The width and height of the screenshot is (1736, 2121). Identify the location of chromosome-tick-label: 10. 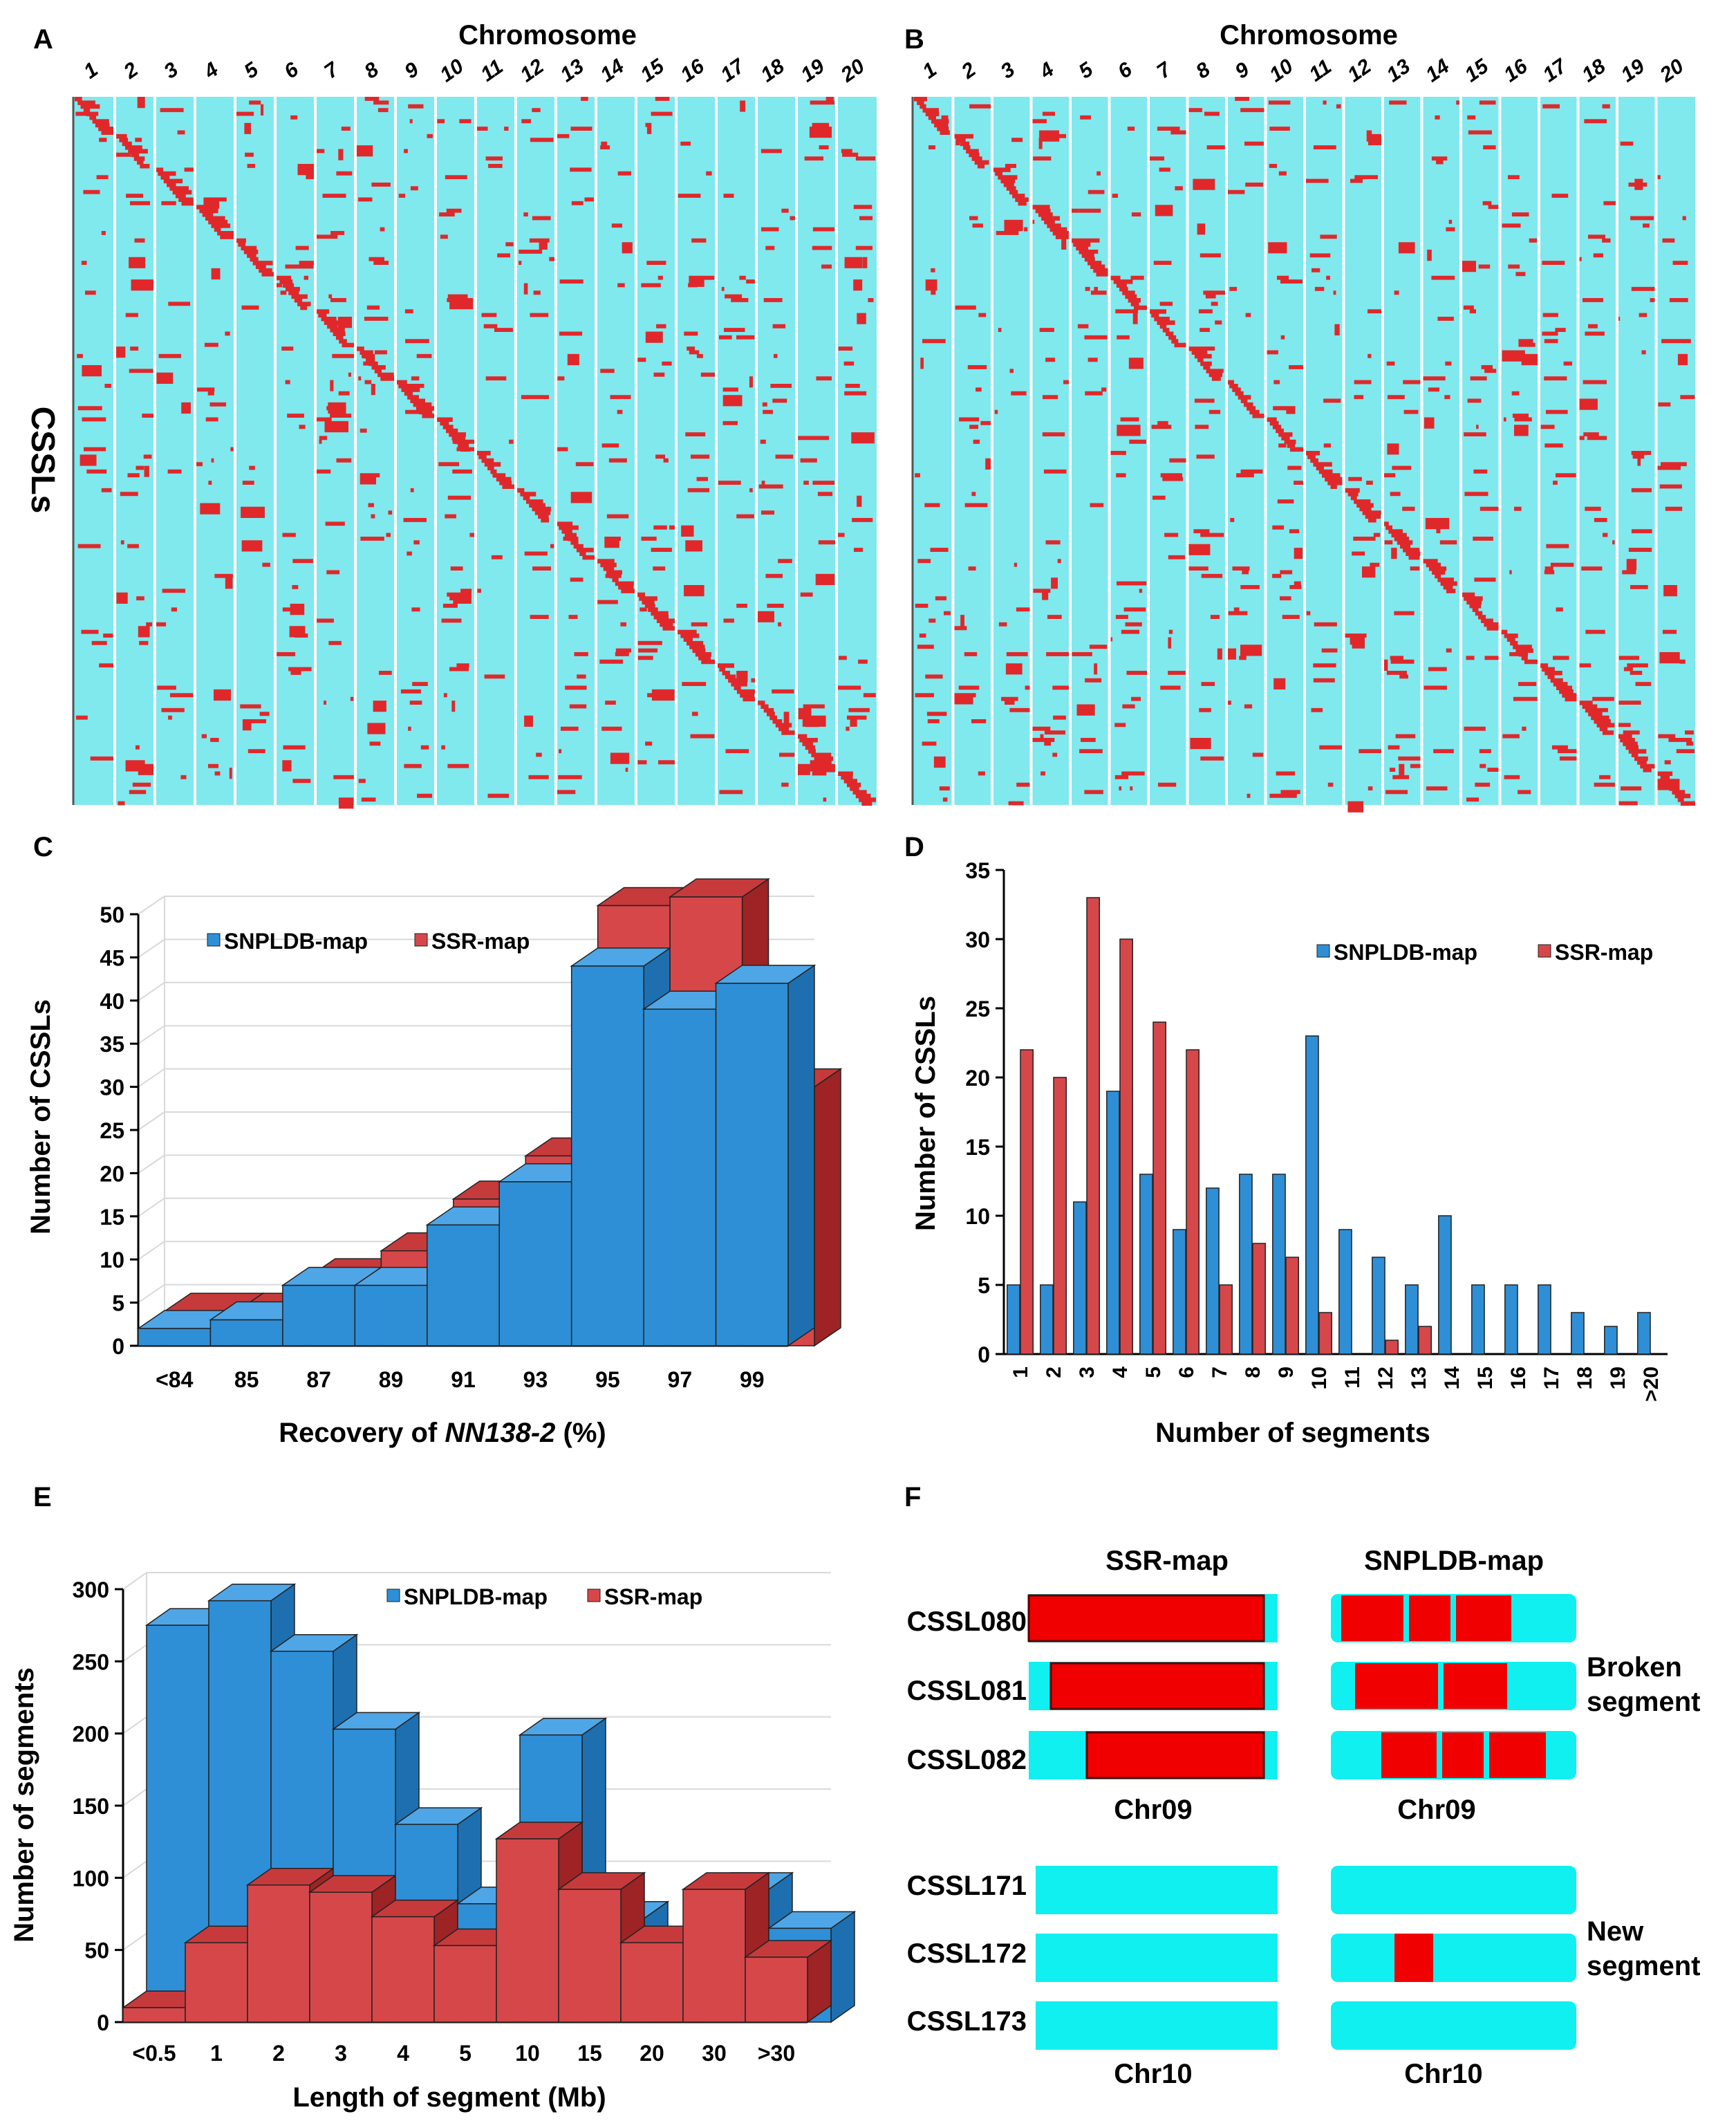
(452, 70).